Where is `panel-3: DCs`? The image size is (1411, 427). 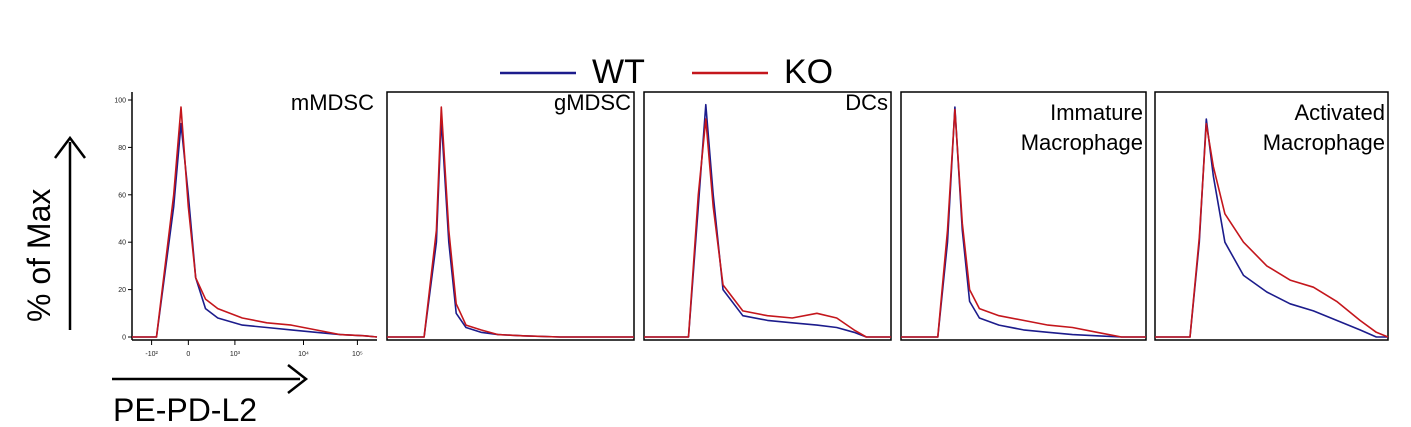 panel-3: DCs is located at coordinates (767, 215).